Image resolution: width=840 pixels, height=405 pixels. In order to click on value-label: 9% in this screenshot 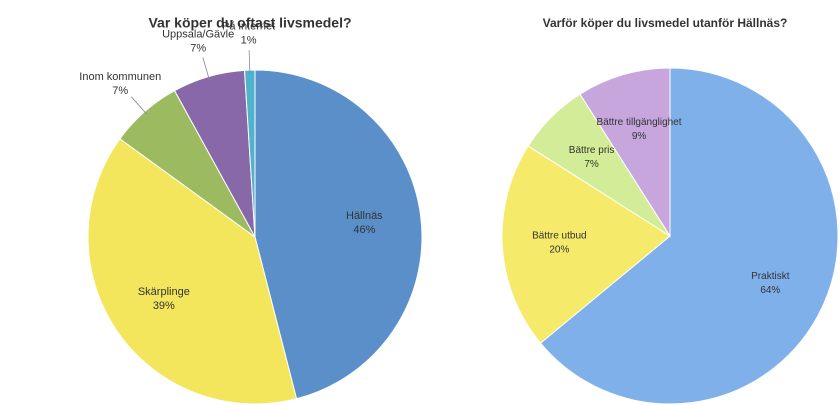, I will do `click(639, 136)`.